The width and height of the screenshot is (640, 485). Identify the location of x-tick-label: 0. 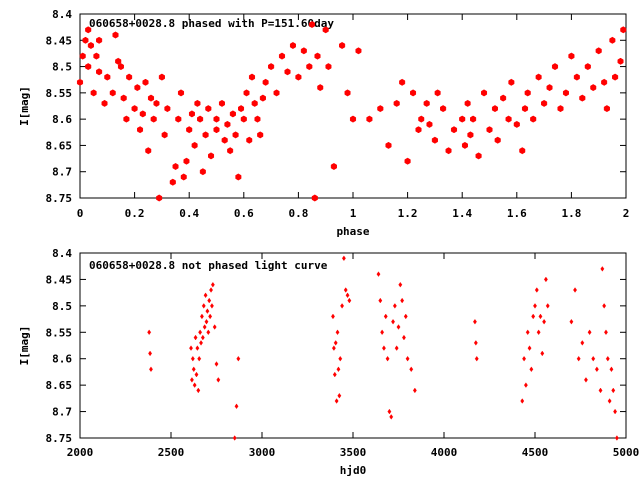
(80, 213).